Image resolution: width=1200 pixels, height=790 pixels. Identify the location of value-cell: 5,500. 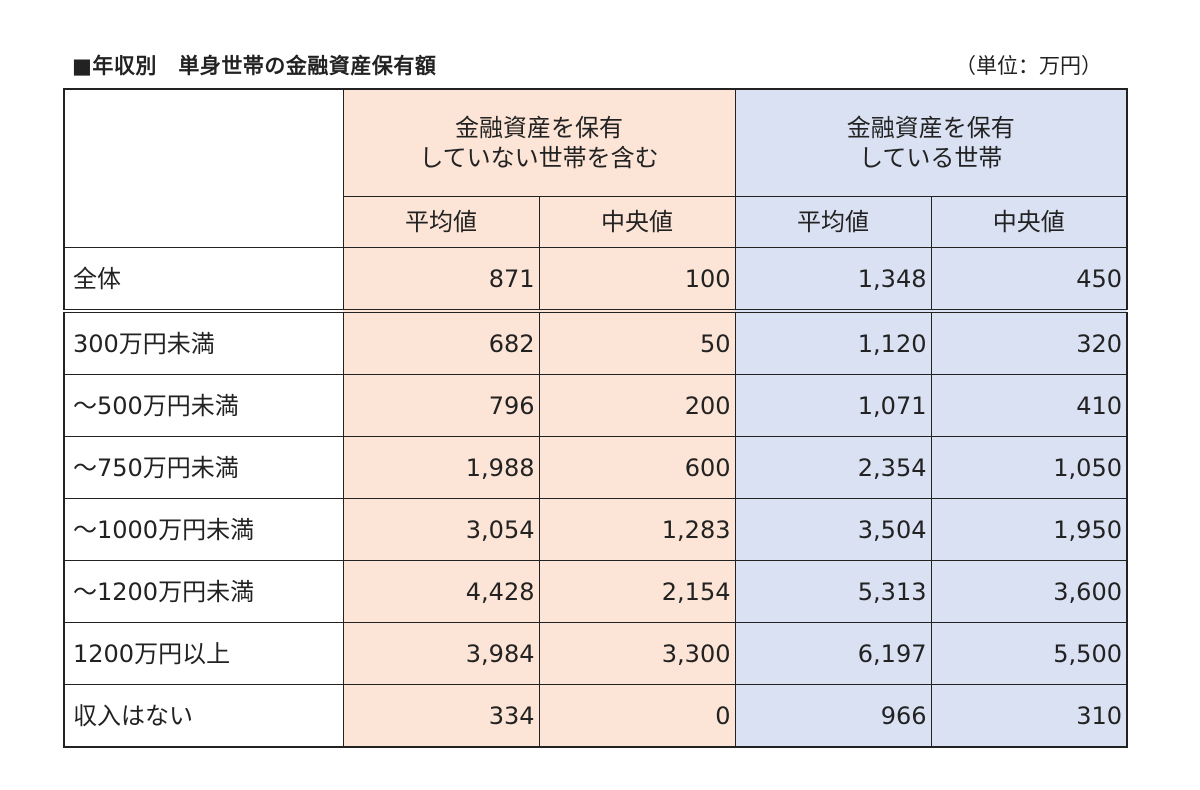
(1029, 653).